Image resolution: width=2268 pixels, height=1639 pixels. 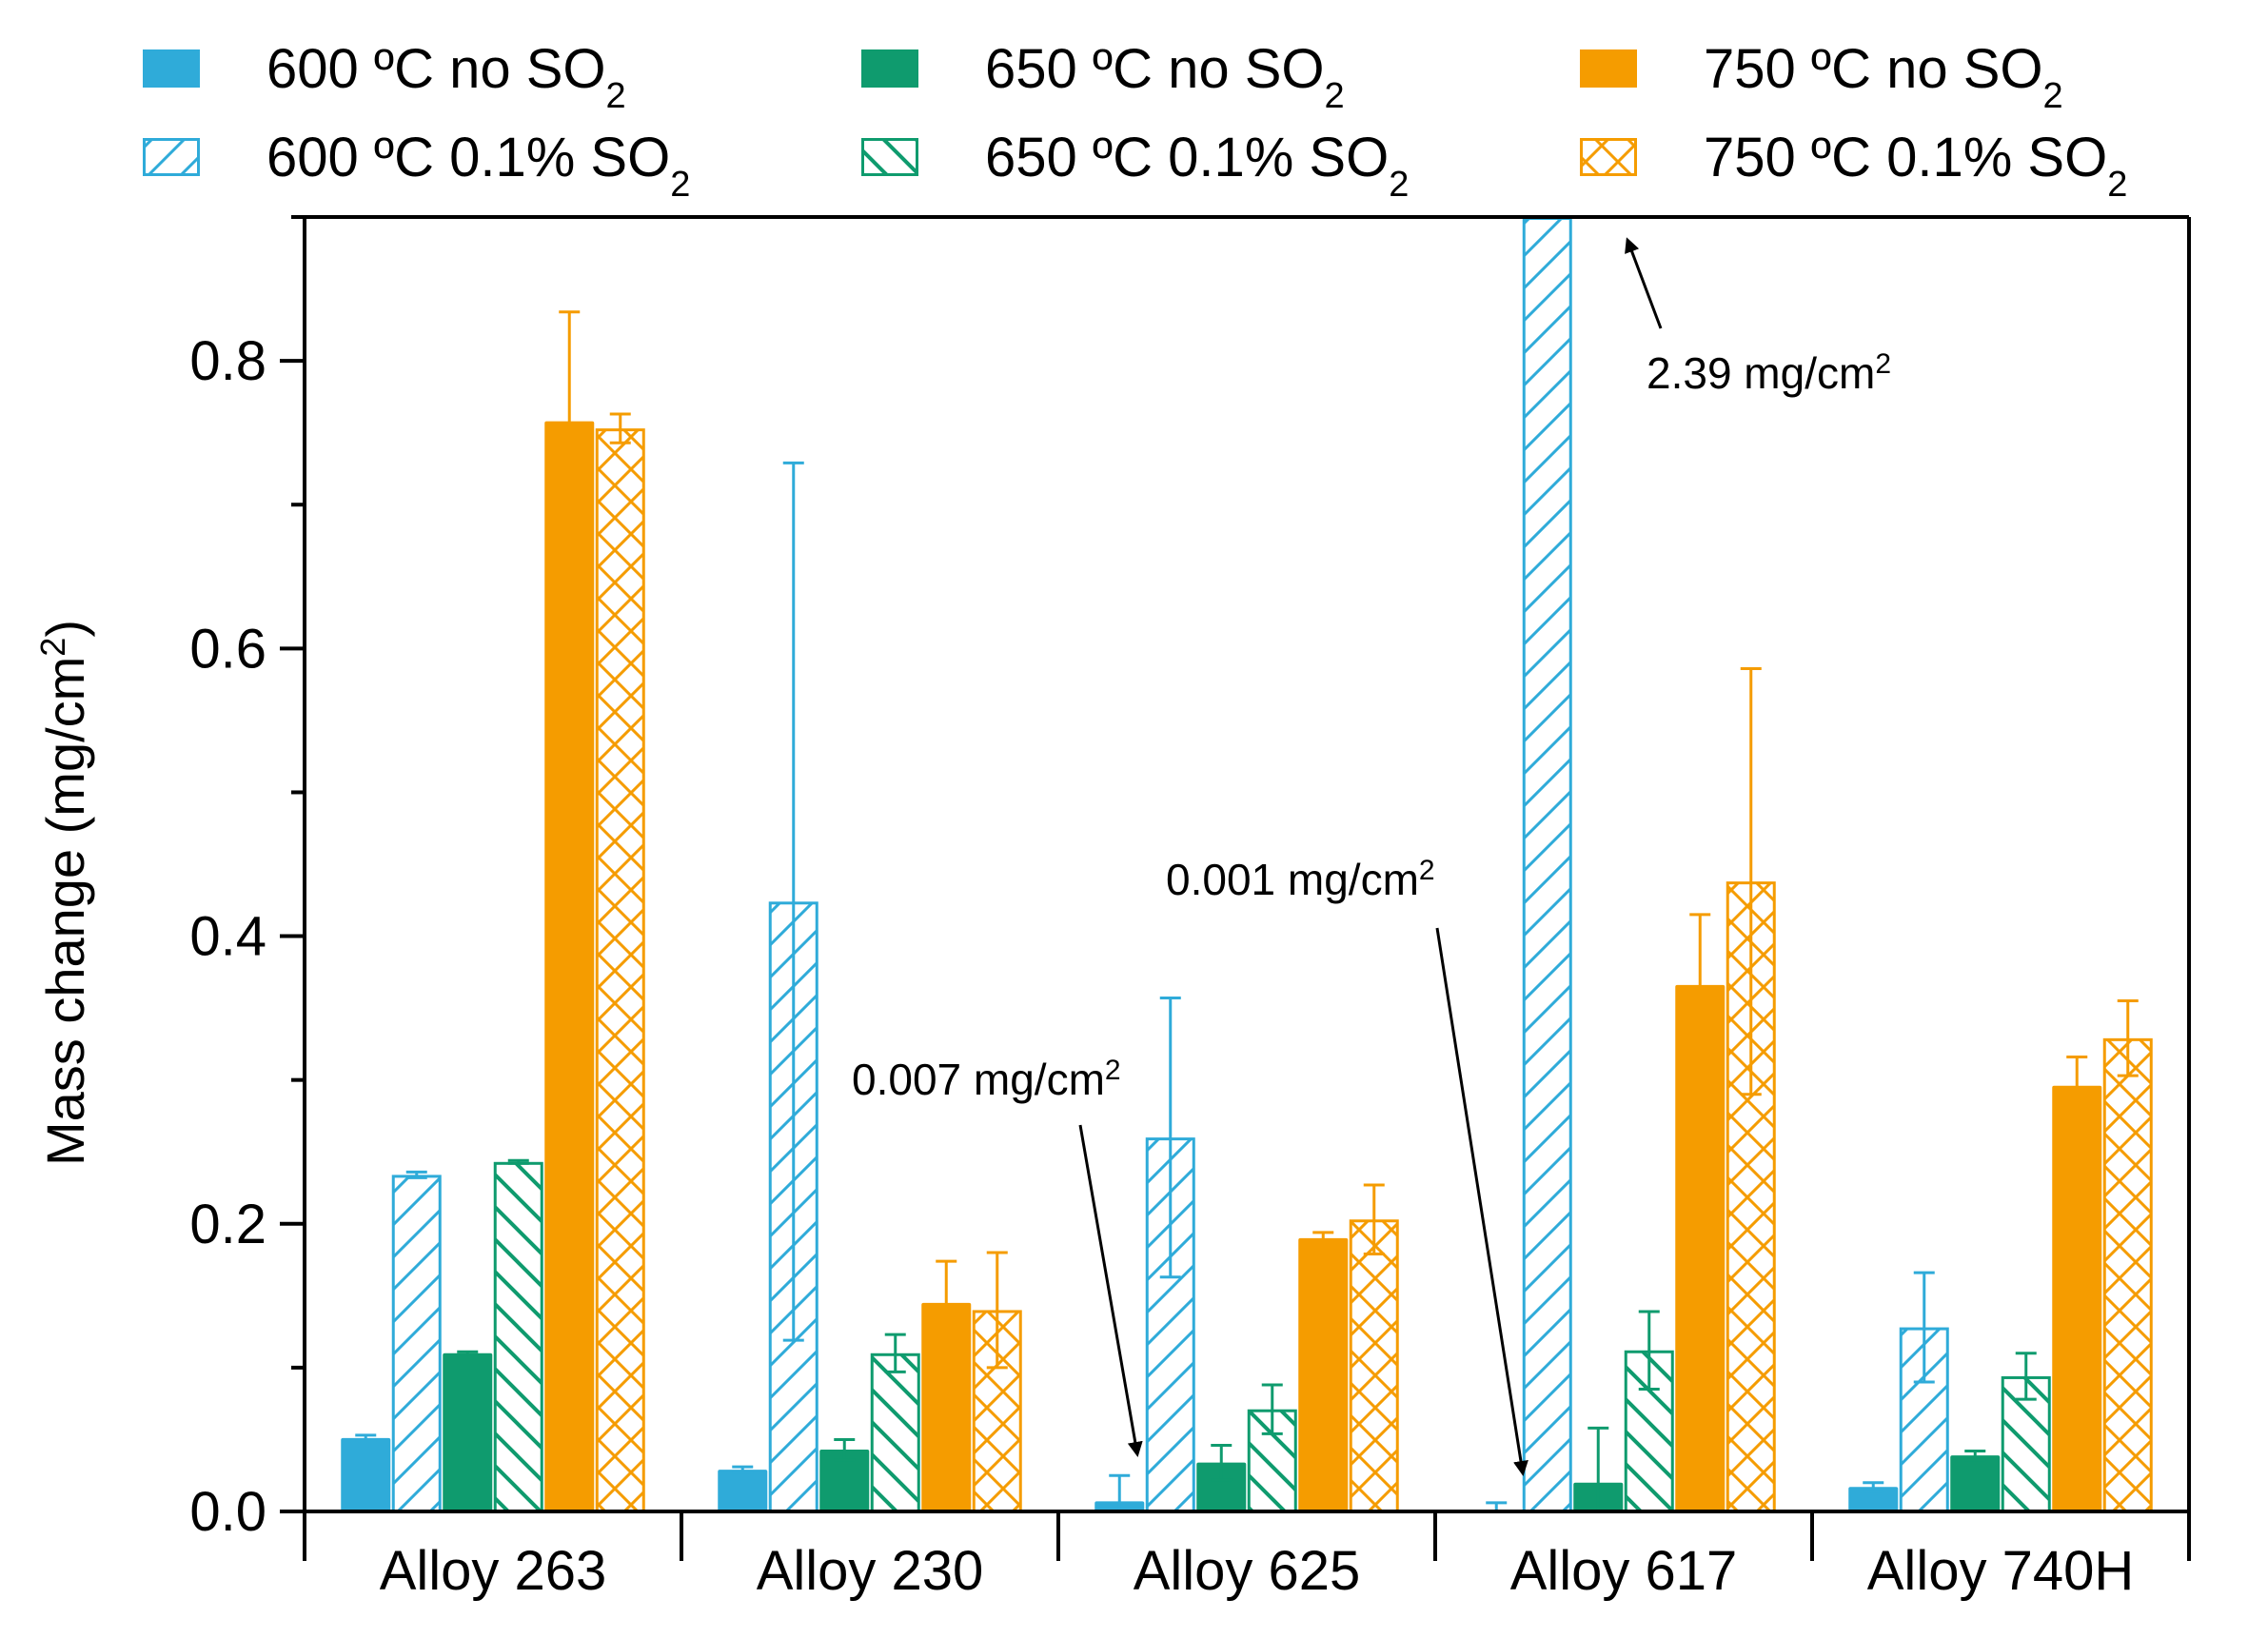 I want to click on bar-alloy-740h-s750so2, so click(x=2127, y=1274).